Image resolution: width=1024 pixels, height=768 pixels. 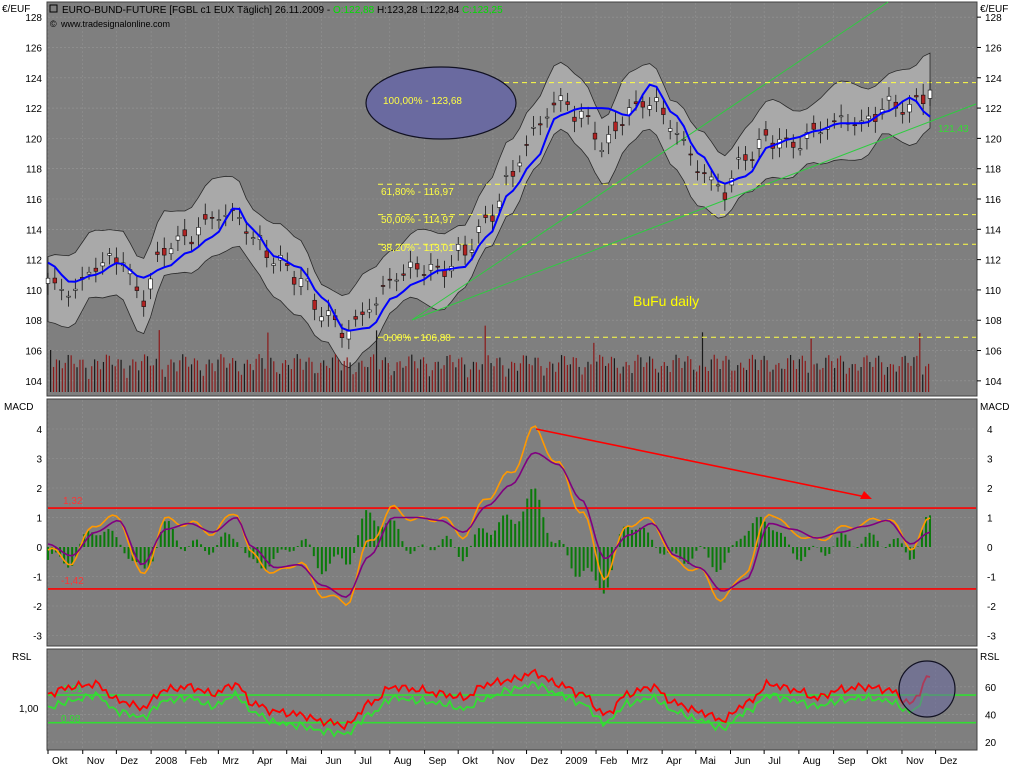 I want to click on price-y-tick-right: 110, so click(x=993, y=291).